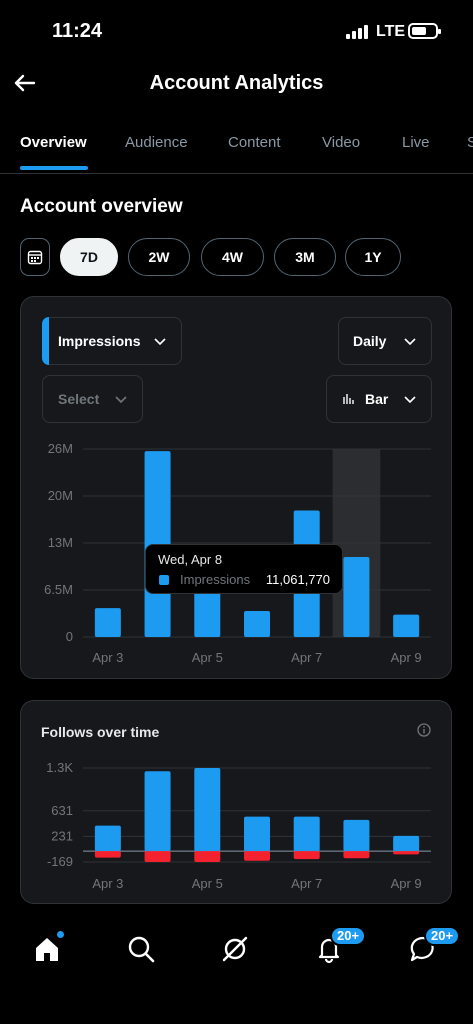 This screenshot has height=1024, width=473. Describe the element at coordinates (391, 31) in the screenshot. I see `network-label: LTE` at that location.